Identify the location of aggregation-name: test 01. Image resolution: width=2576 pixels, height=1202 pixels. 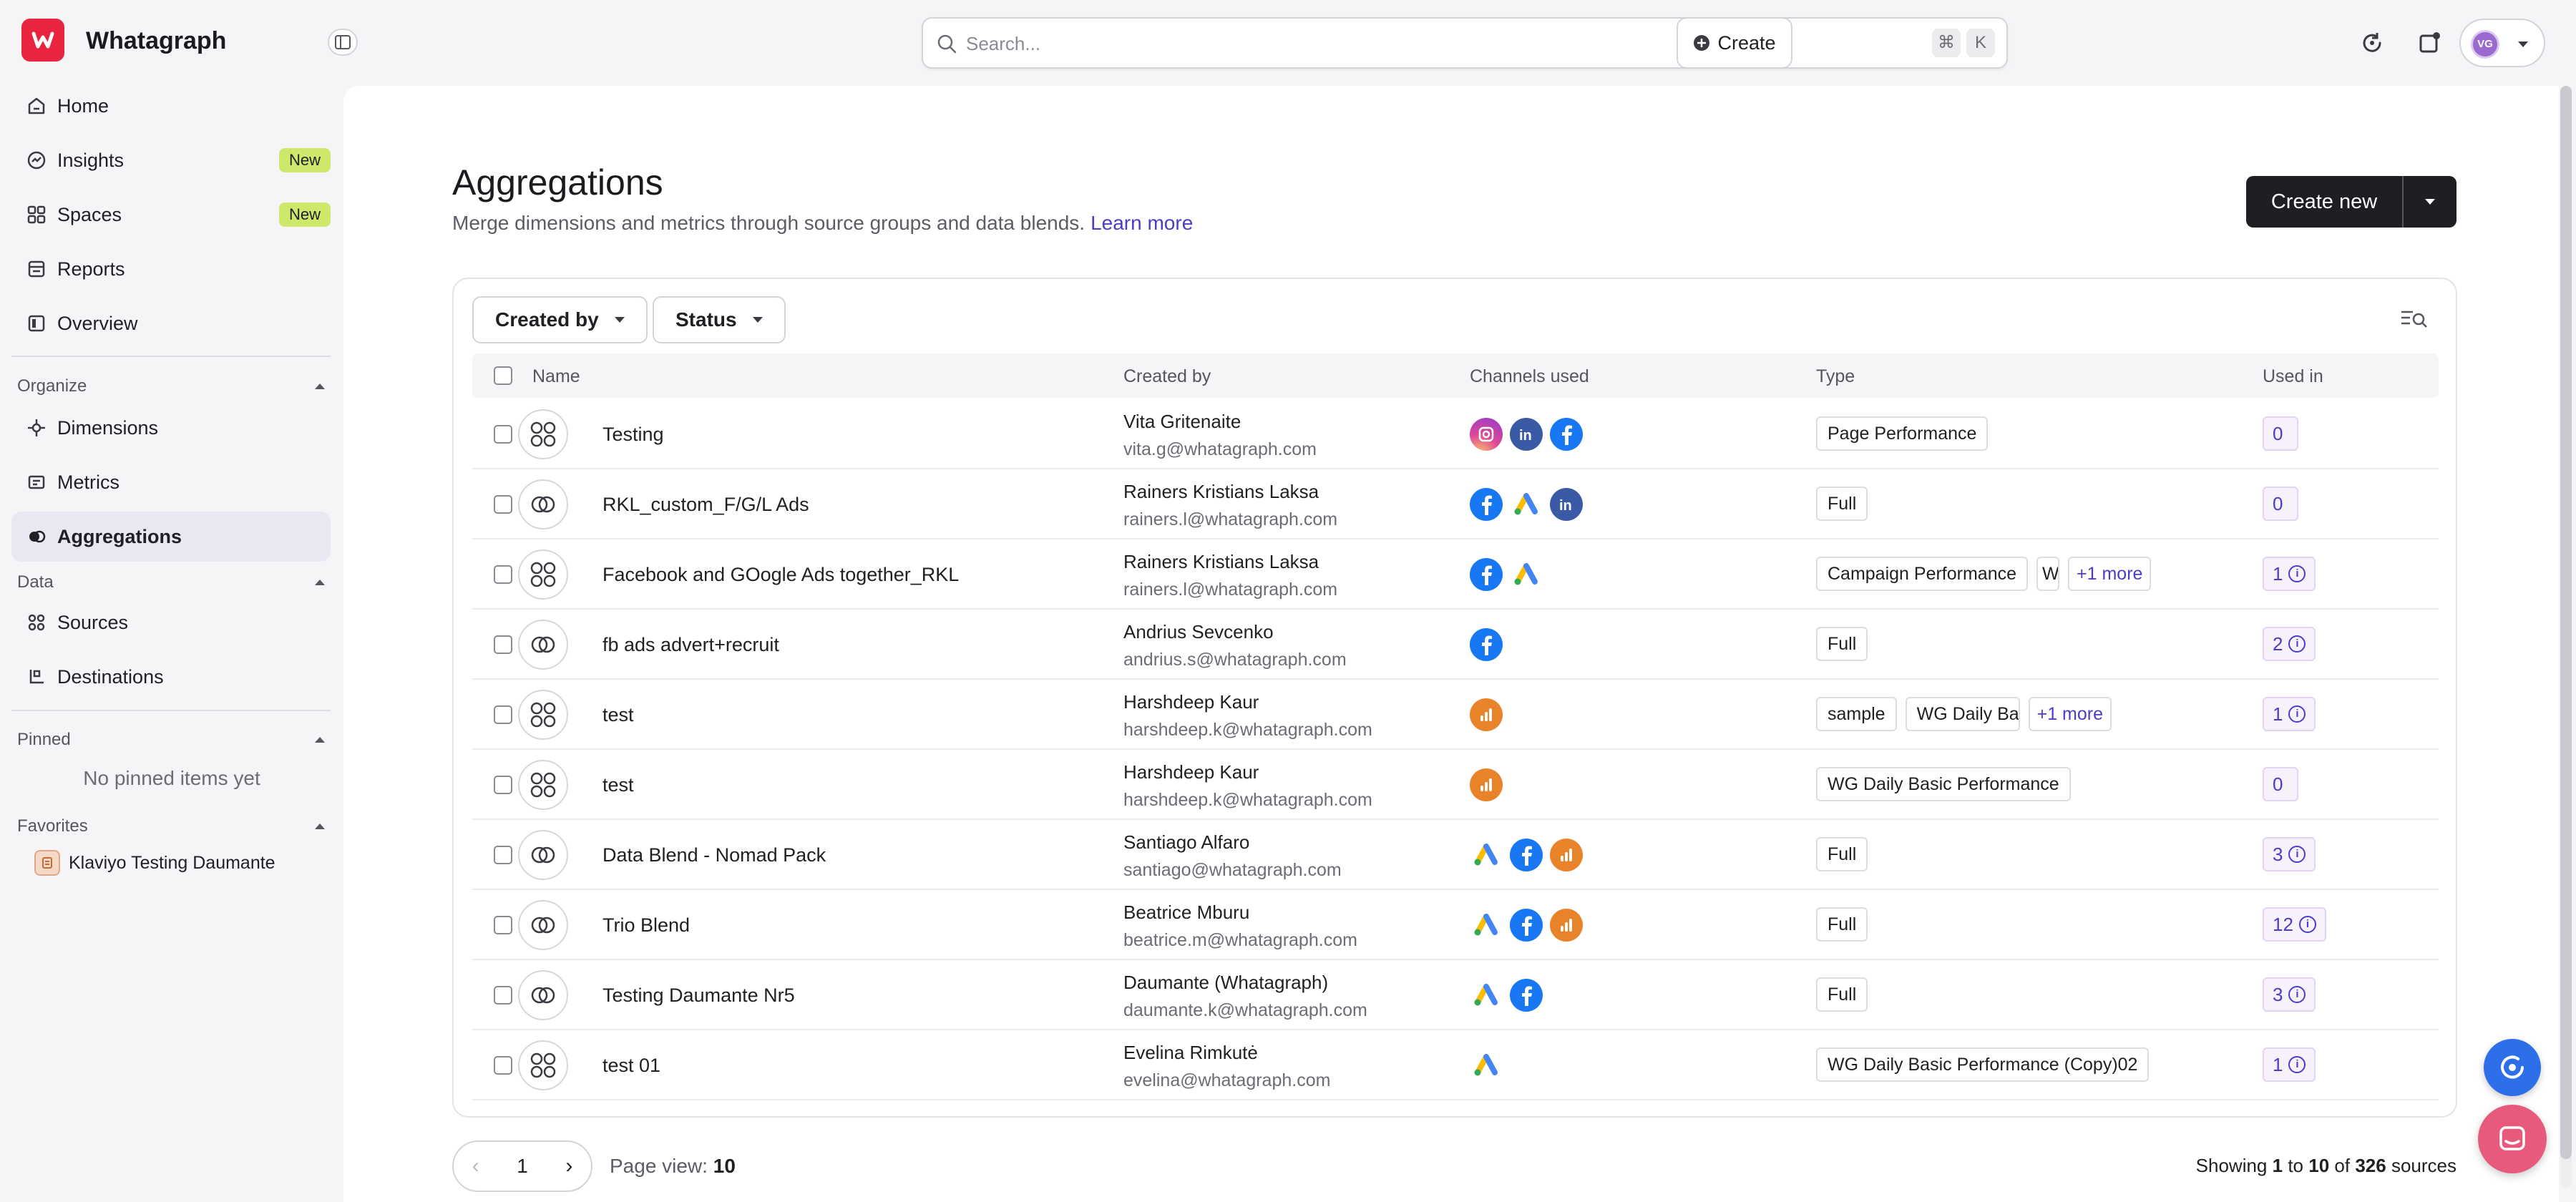
(631, 1065).